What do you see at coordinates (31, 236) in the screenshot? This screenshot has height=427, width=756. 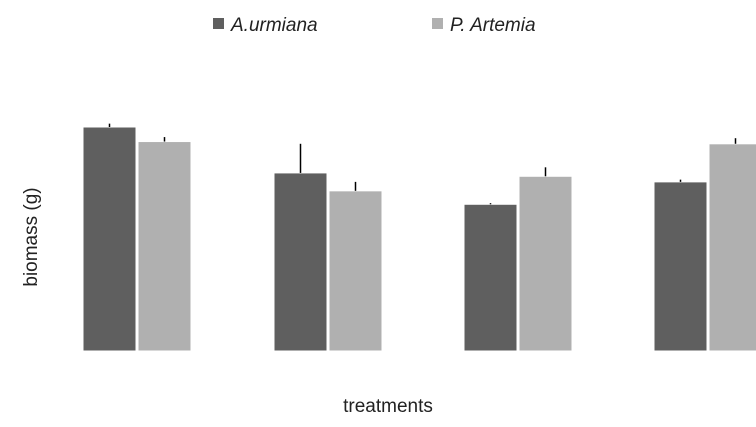 I see `y-axis-title: biomass (g)` at bounding box center [31, 236].